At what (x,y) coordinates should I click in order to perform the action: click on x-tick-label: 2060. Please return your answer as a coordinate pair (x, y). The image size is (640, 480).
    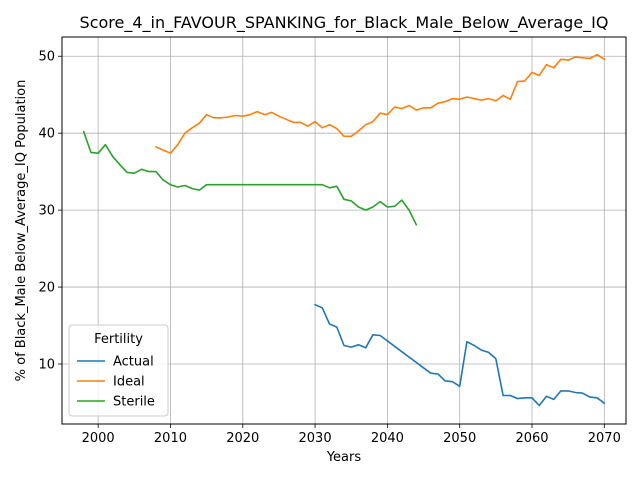
    Looking at the image, I should click on (531, 438).